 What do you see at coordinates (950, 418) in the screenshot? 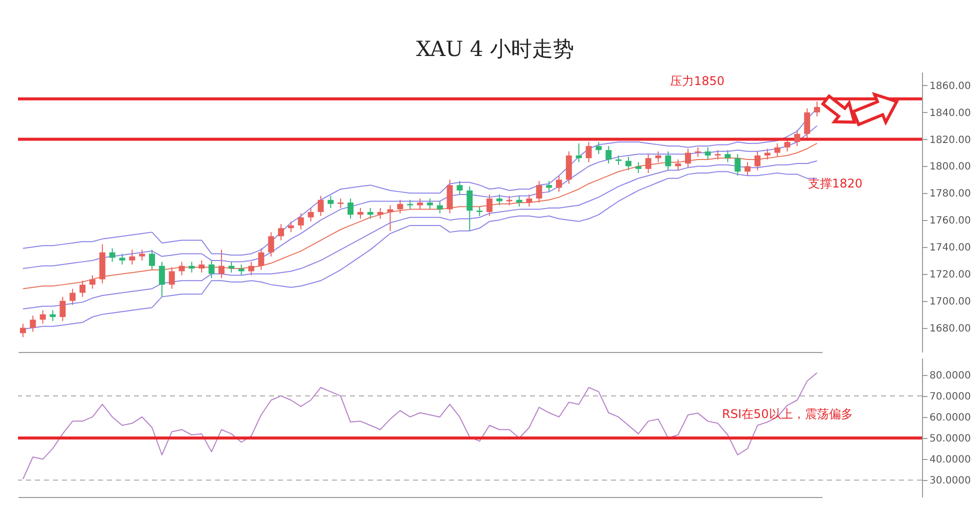
I see `y-tick-label: 60.0000` at bounding box center [950, 418].